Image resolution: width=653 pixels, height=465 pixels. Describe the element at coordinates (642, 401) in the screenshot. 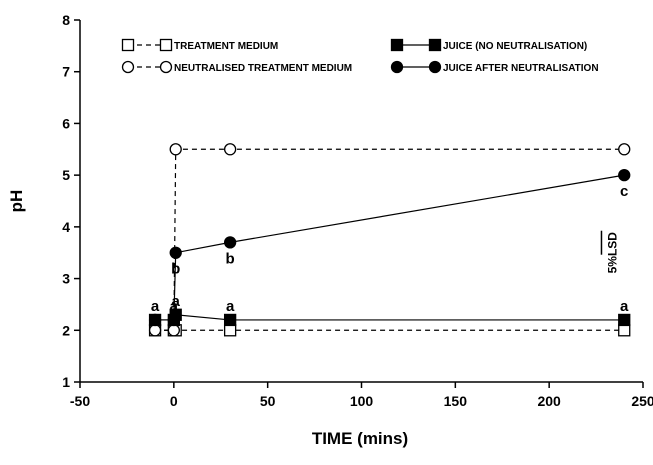

I see `x-tick-label: 250` at that location.